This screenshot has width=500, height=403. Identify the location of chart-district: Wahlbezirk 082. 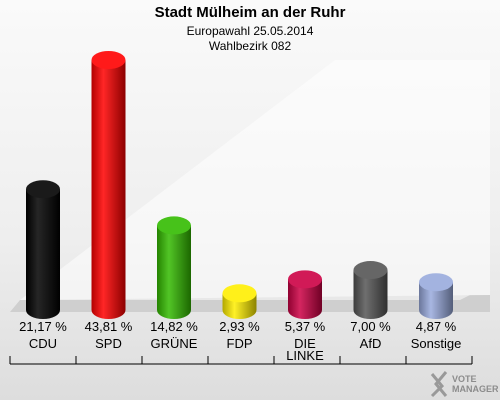
(250, 46).